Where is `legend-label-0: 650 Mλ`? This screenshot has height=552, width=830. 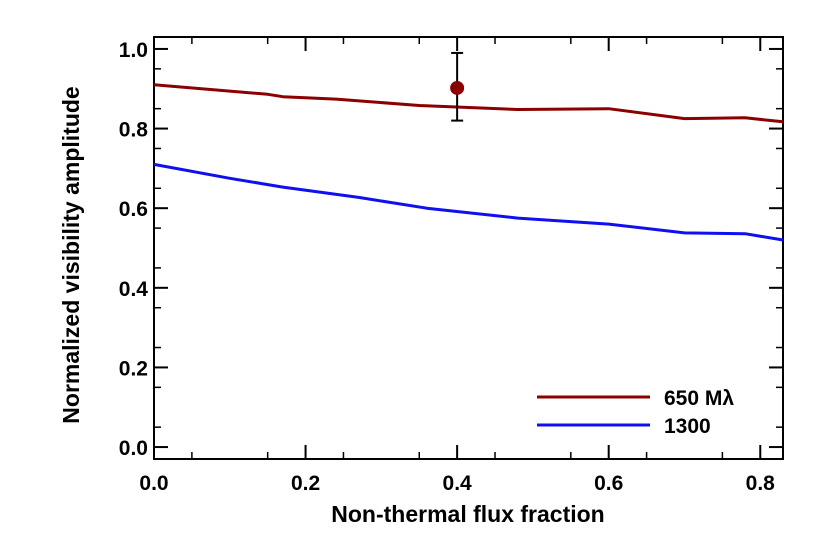
legend-label-0: 650 Mλ is located at coordinates (699, 398).